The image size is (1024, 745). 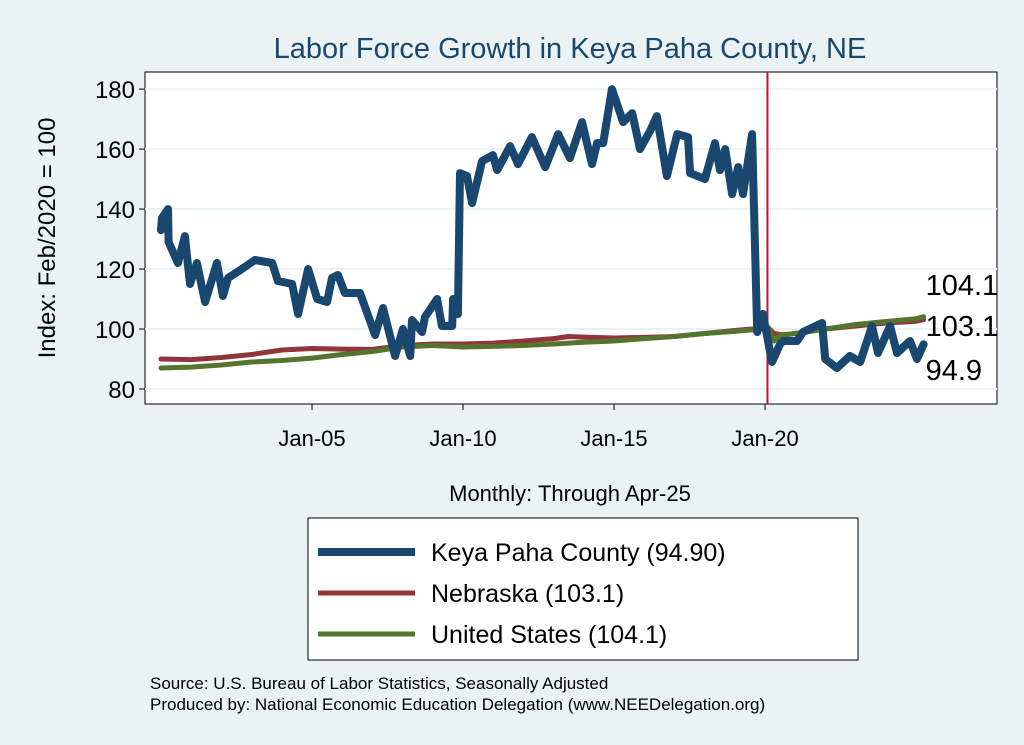 I want to click on x-tick-label: Jan-15, so click(x=613, y=438).